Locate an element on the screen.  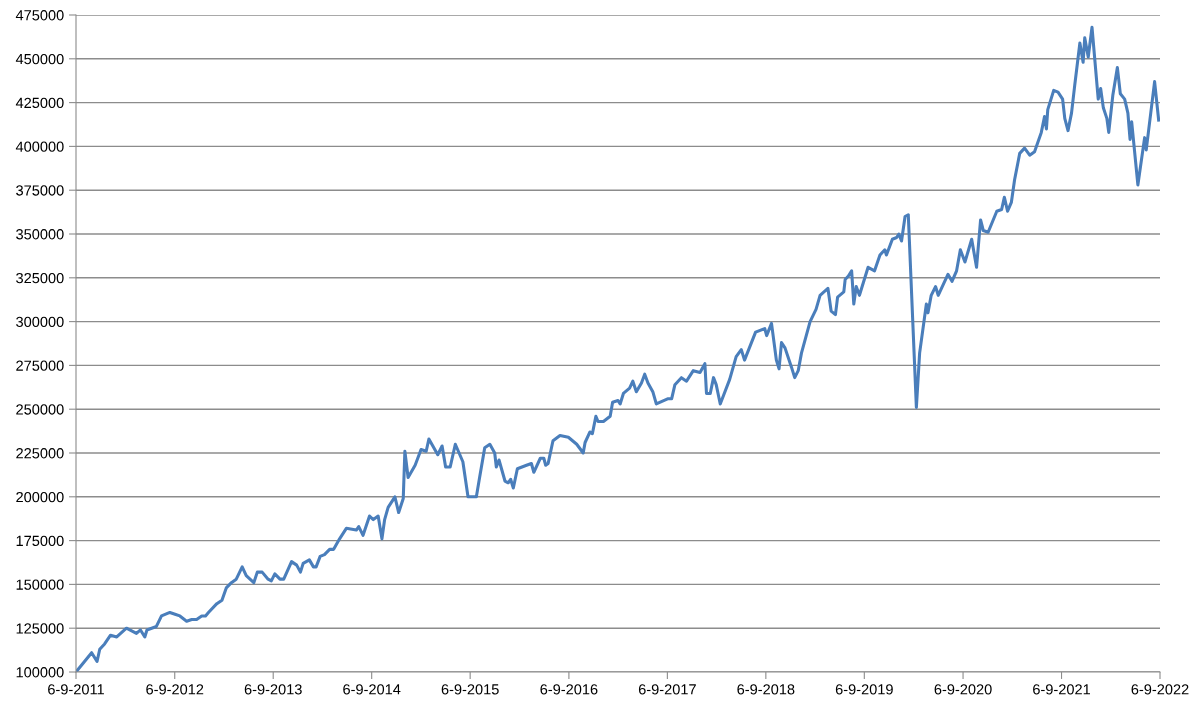
y-tick-label: 375000 is located at coordinates (40, 190).